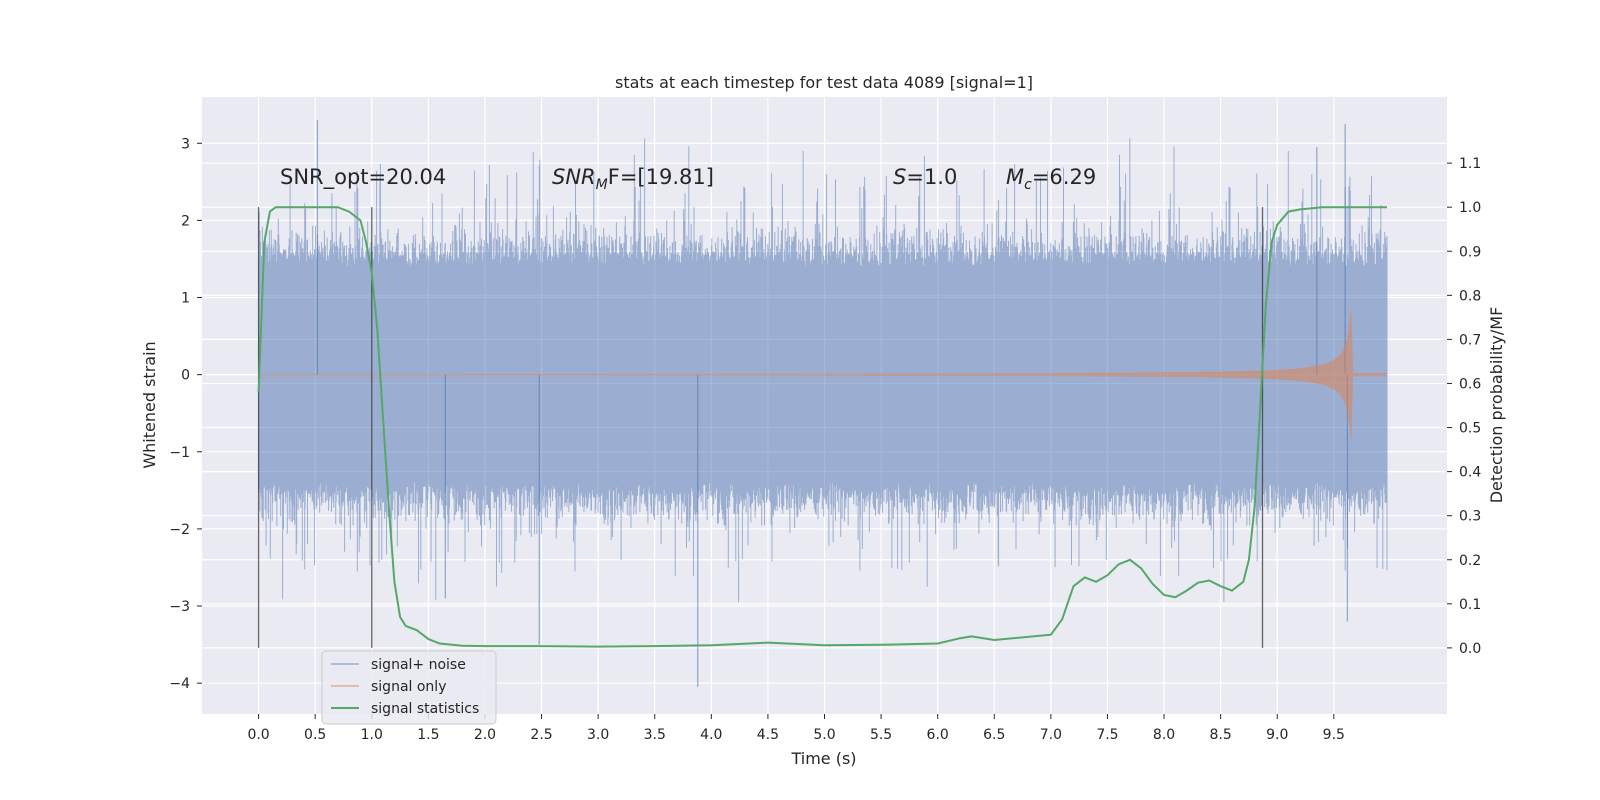  I want to click on y2-tick-label: 0.2, so click(1470, 561).